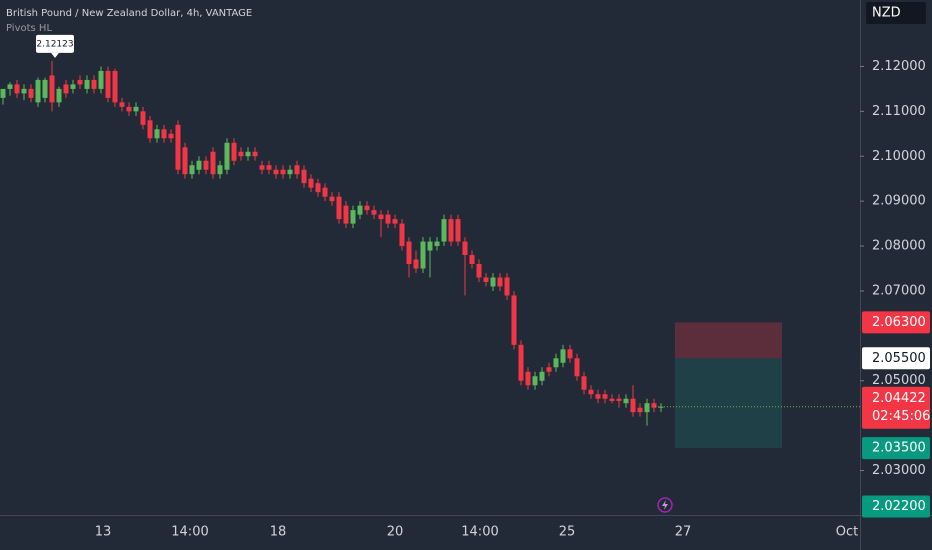  What do you see at coordinates (899, 322) in the screenshot?
I see `stop-badge-label: 2.06300` at bounding box center [899, 322].